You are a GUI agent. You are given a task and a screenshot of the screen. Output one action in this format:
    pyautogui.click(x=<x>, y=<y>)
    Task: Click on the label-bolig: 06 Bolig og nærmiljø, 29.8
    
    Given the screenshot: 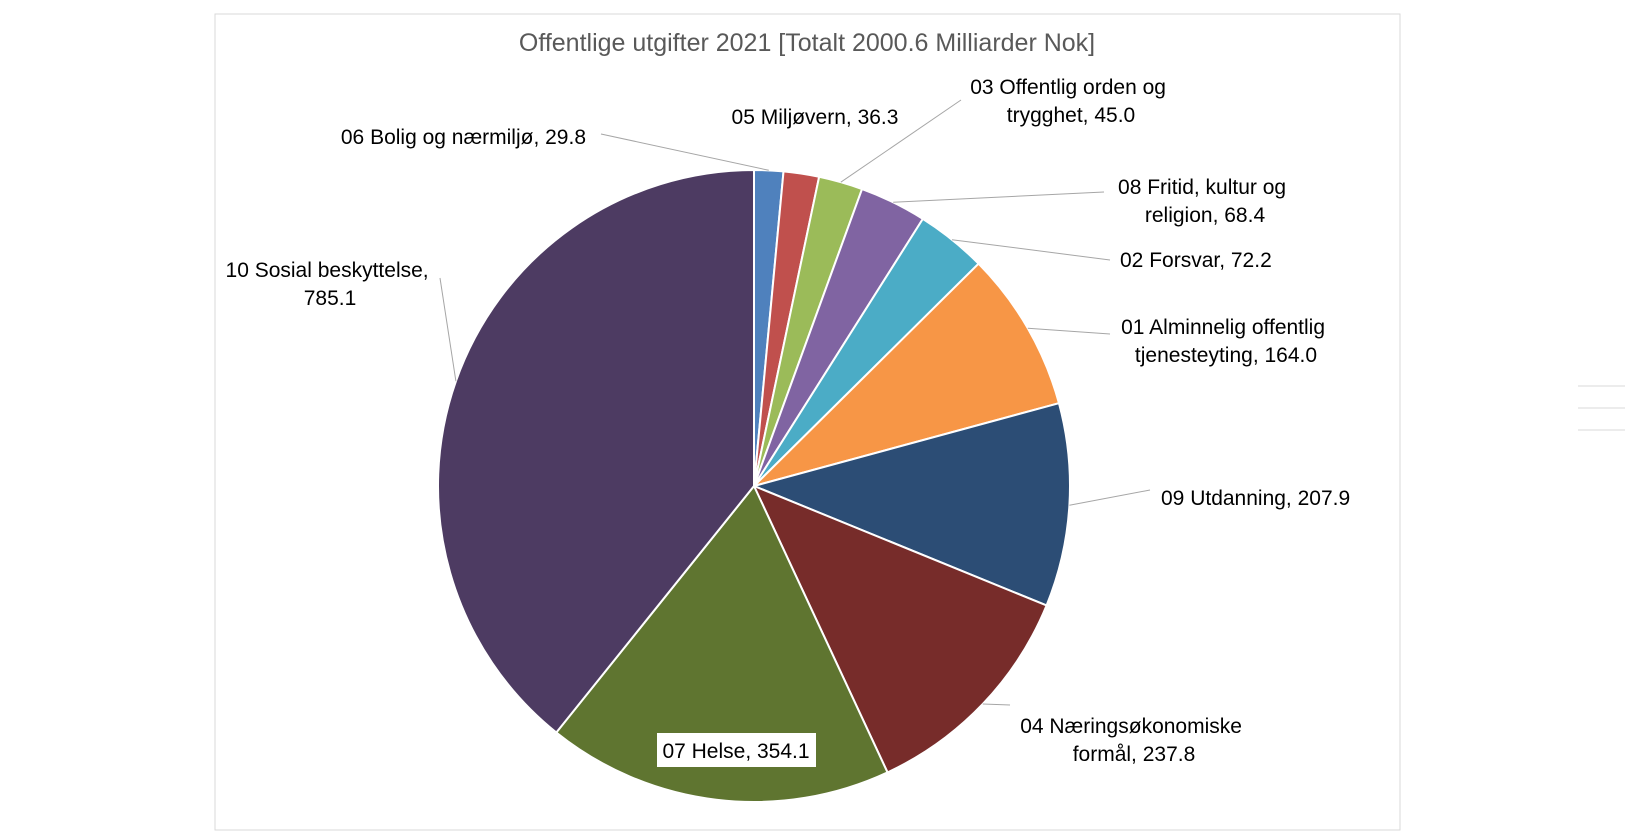 What is the action you would take?
    pyautogui.click(x=463, y=137)
    